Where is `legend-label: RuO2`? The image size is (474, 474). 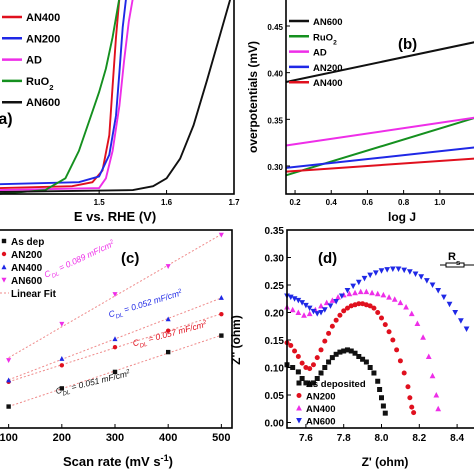 legend-label: RuO2 is located at coordinates (325, 39).